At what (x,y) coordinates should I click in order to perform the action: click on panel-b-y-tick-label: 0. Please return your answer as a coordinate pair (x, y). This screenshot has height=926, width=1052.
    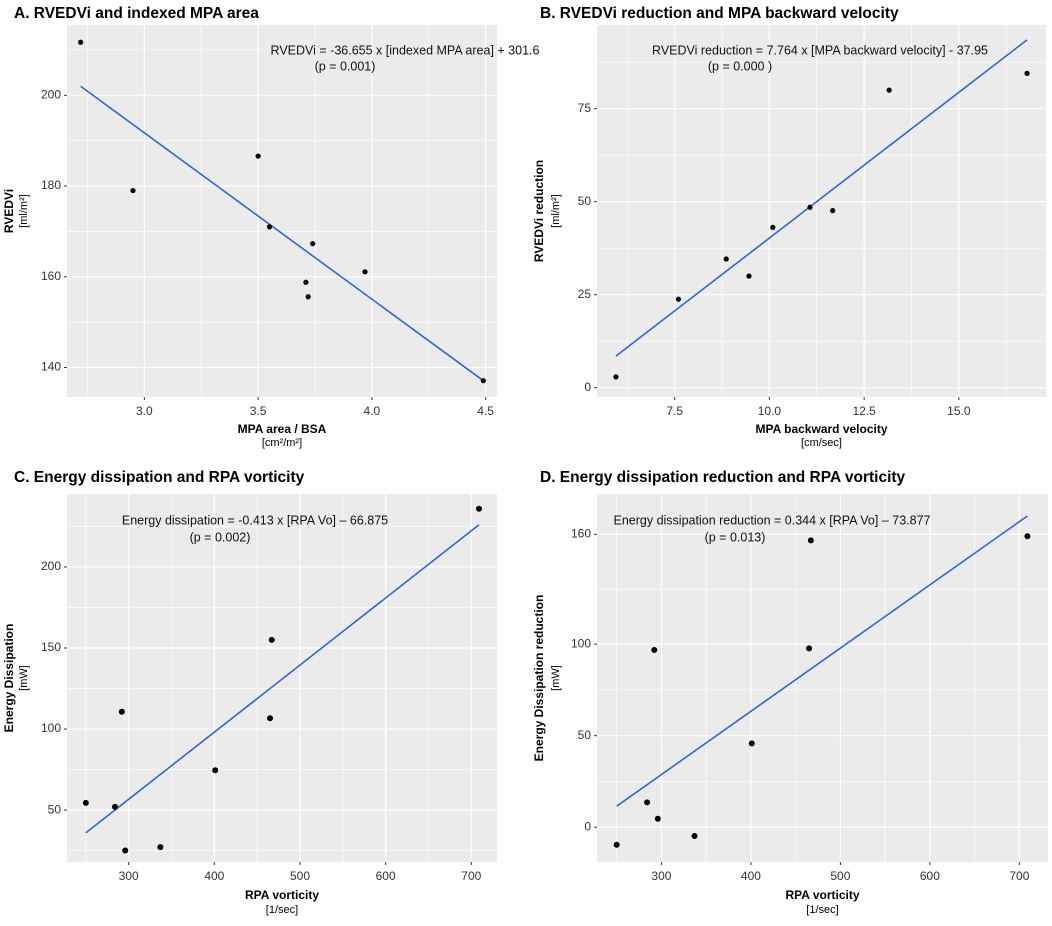
    Looking at the image, I should click on (587, 387).